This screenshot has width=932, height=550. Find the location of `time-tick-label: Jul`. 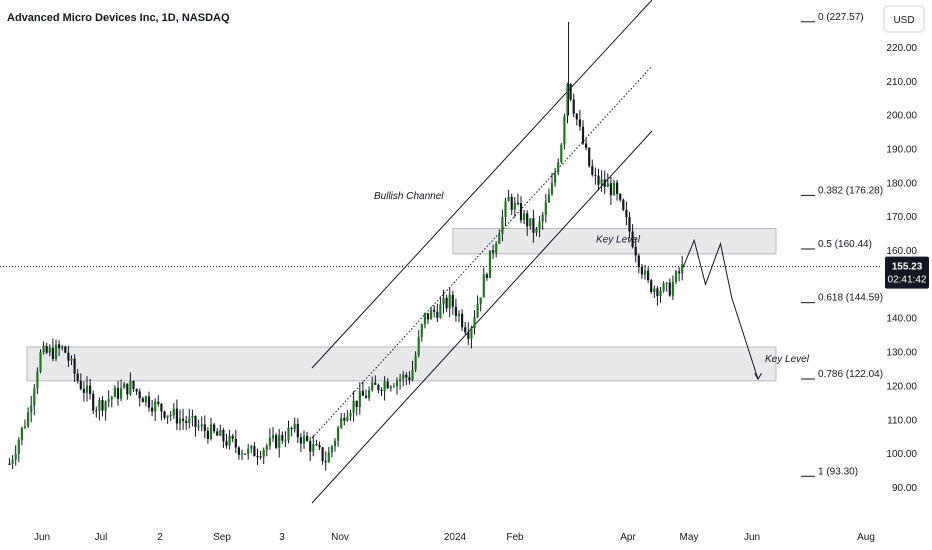

time-tick-label: Jul is located at coordinates (101, 537).